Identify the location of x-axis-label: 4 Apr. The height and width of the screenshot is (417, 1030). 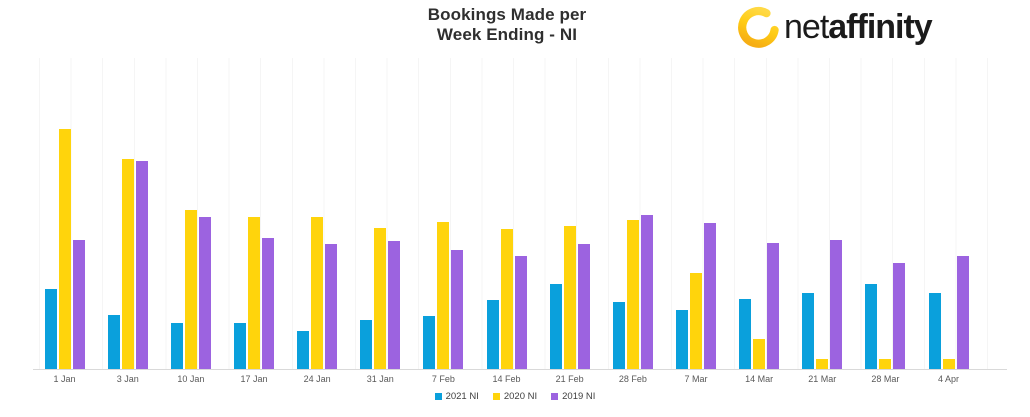
(949, 379).